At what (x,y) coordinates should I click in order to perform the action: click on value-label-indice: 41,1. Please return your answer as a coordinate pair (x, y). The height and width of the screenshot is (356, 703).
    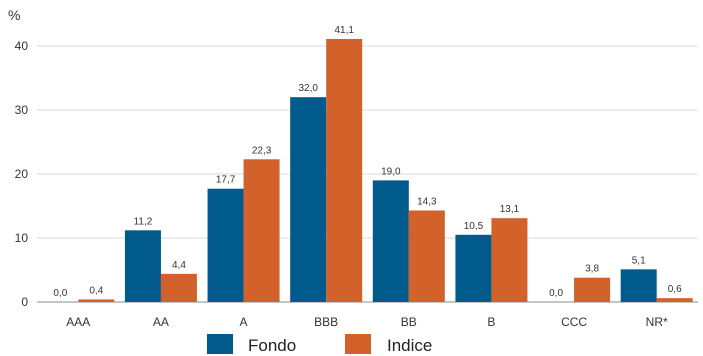
    Looking at the image, I should click on (344, 30).